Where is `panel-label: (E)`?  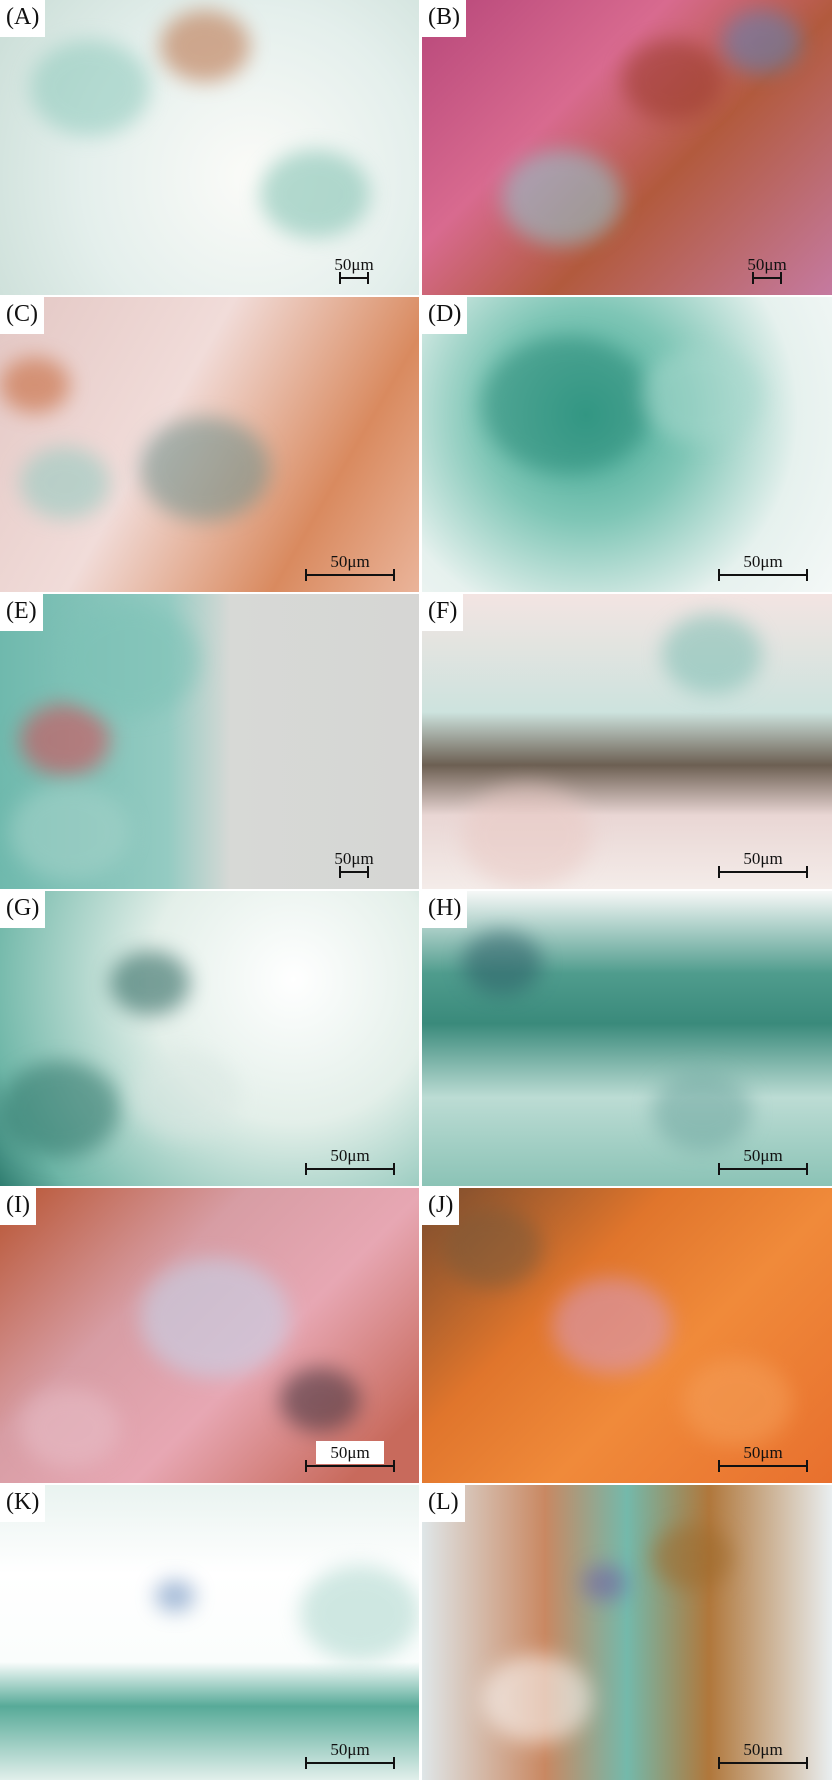
panel-label: (E) is located at coordinates (21, 612).